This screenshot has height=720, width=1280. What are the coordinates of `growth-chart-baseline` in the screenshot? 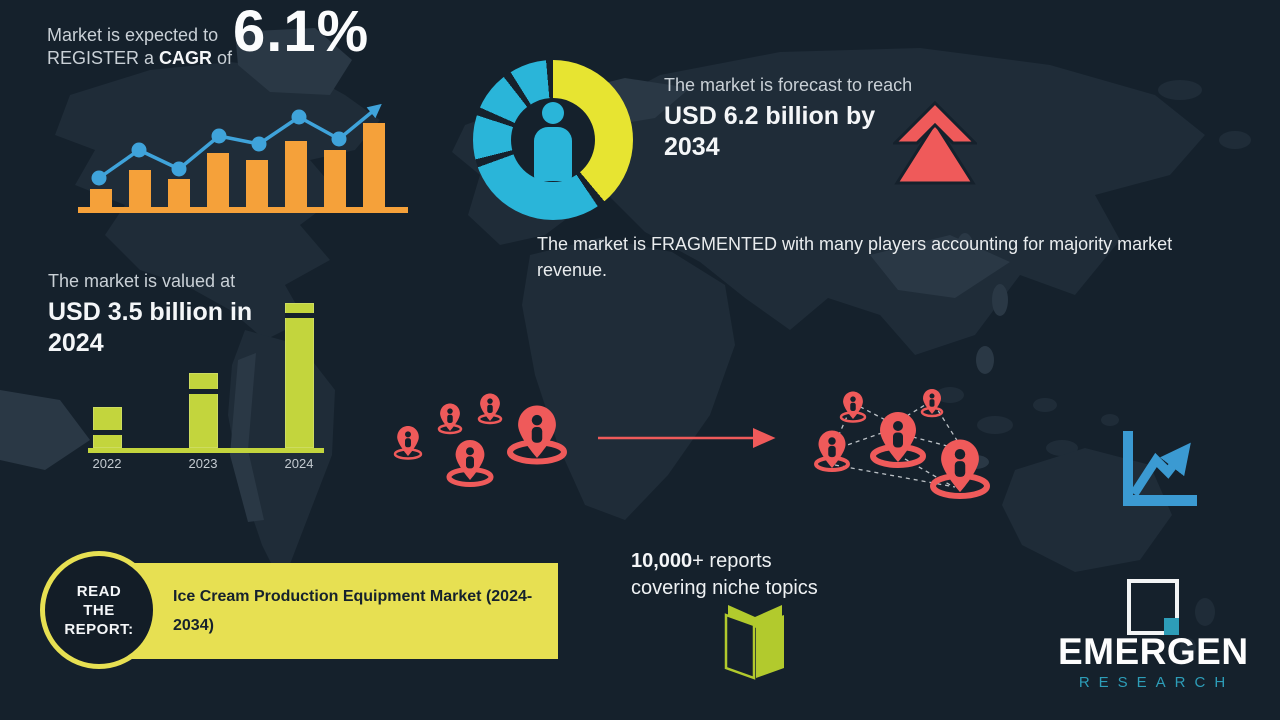 It's located at (243, 210).